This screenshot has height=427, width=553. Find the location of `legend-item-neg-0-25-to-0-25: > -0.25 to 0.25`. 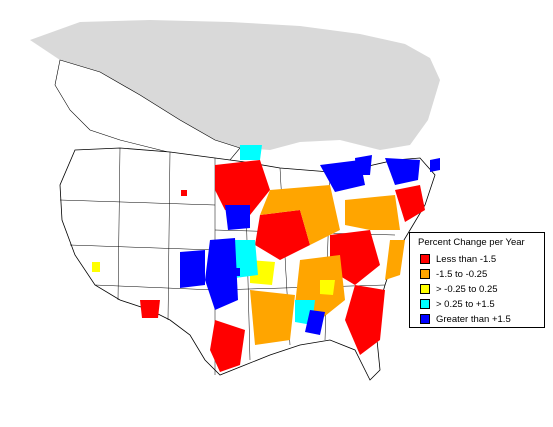

legend-item-neg-0-25-to-0-25: > -0.25 to 0.25 is located at coordinates (459, 289).